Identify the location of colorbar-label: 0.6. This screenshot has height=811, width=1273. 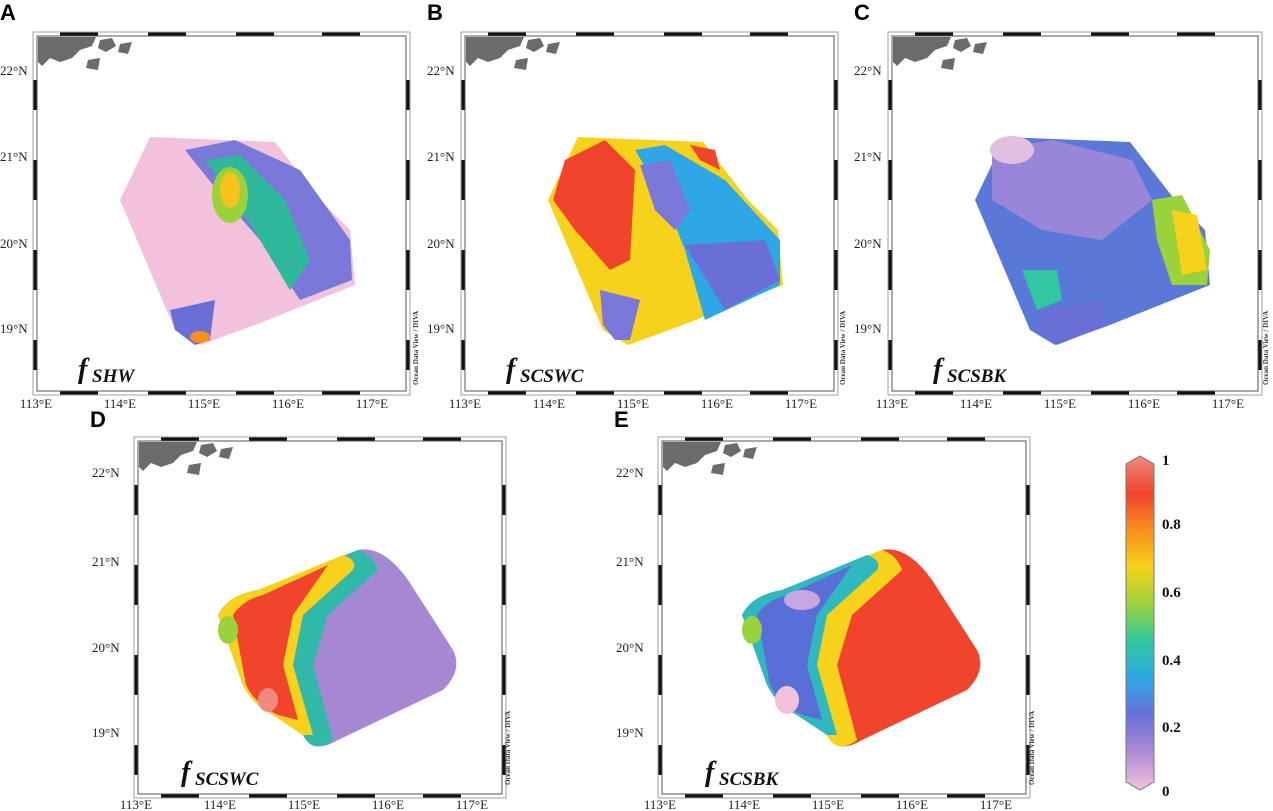
(1171, 593).